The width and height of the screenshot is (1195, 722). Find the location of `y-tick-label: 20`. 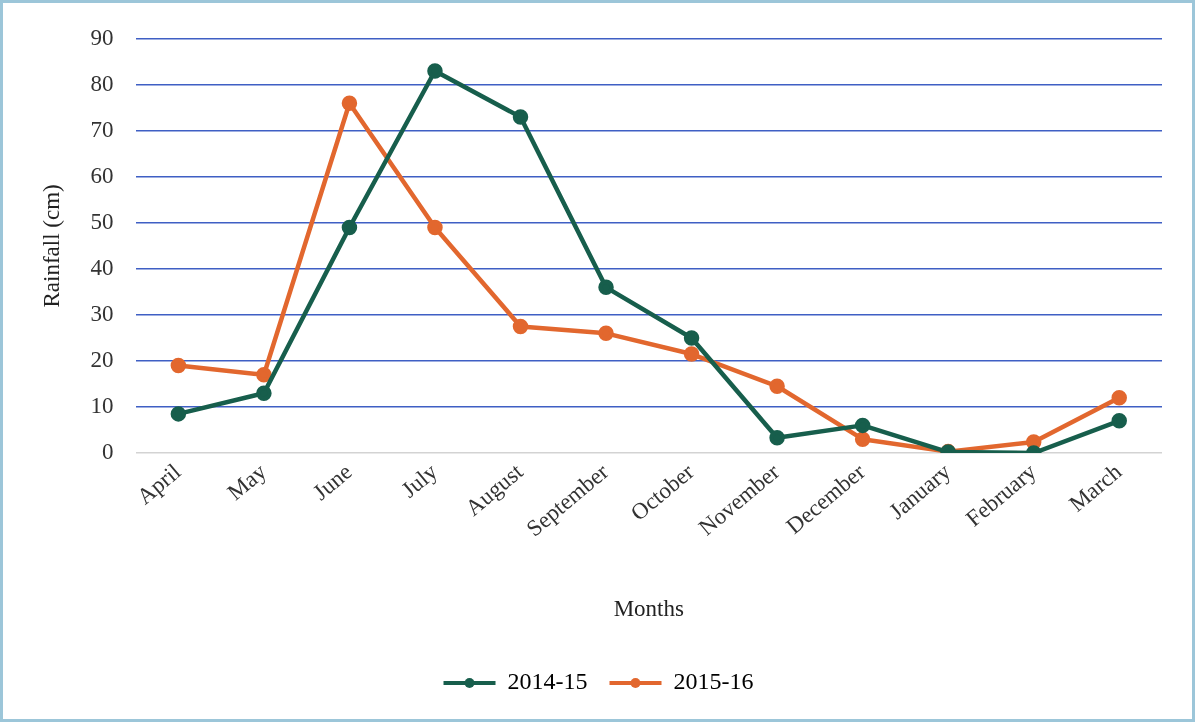

y-tick-label: 20 is located at coordinates (102, 359).